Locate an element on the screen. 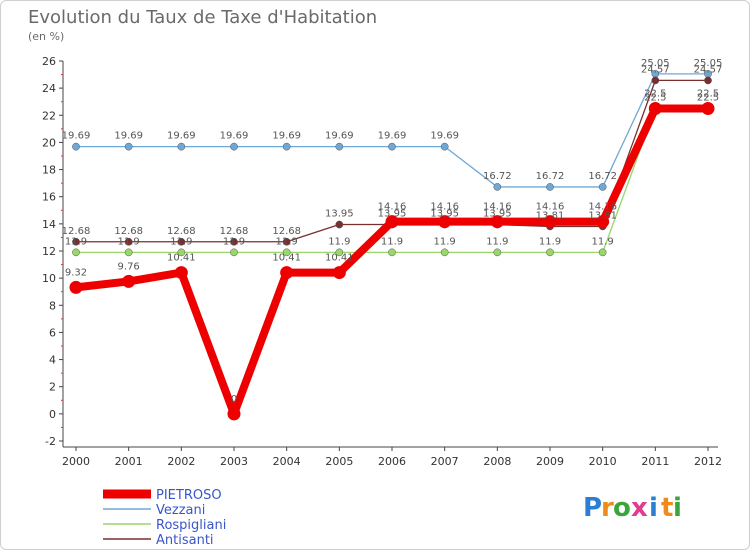 Image resolution: width=750 pixels, height=550 pixels. logo-letter: t is located at coordinates (667, 508).